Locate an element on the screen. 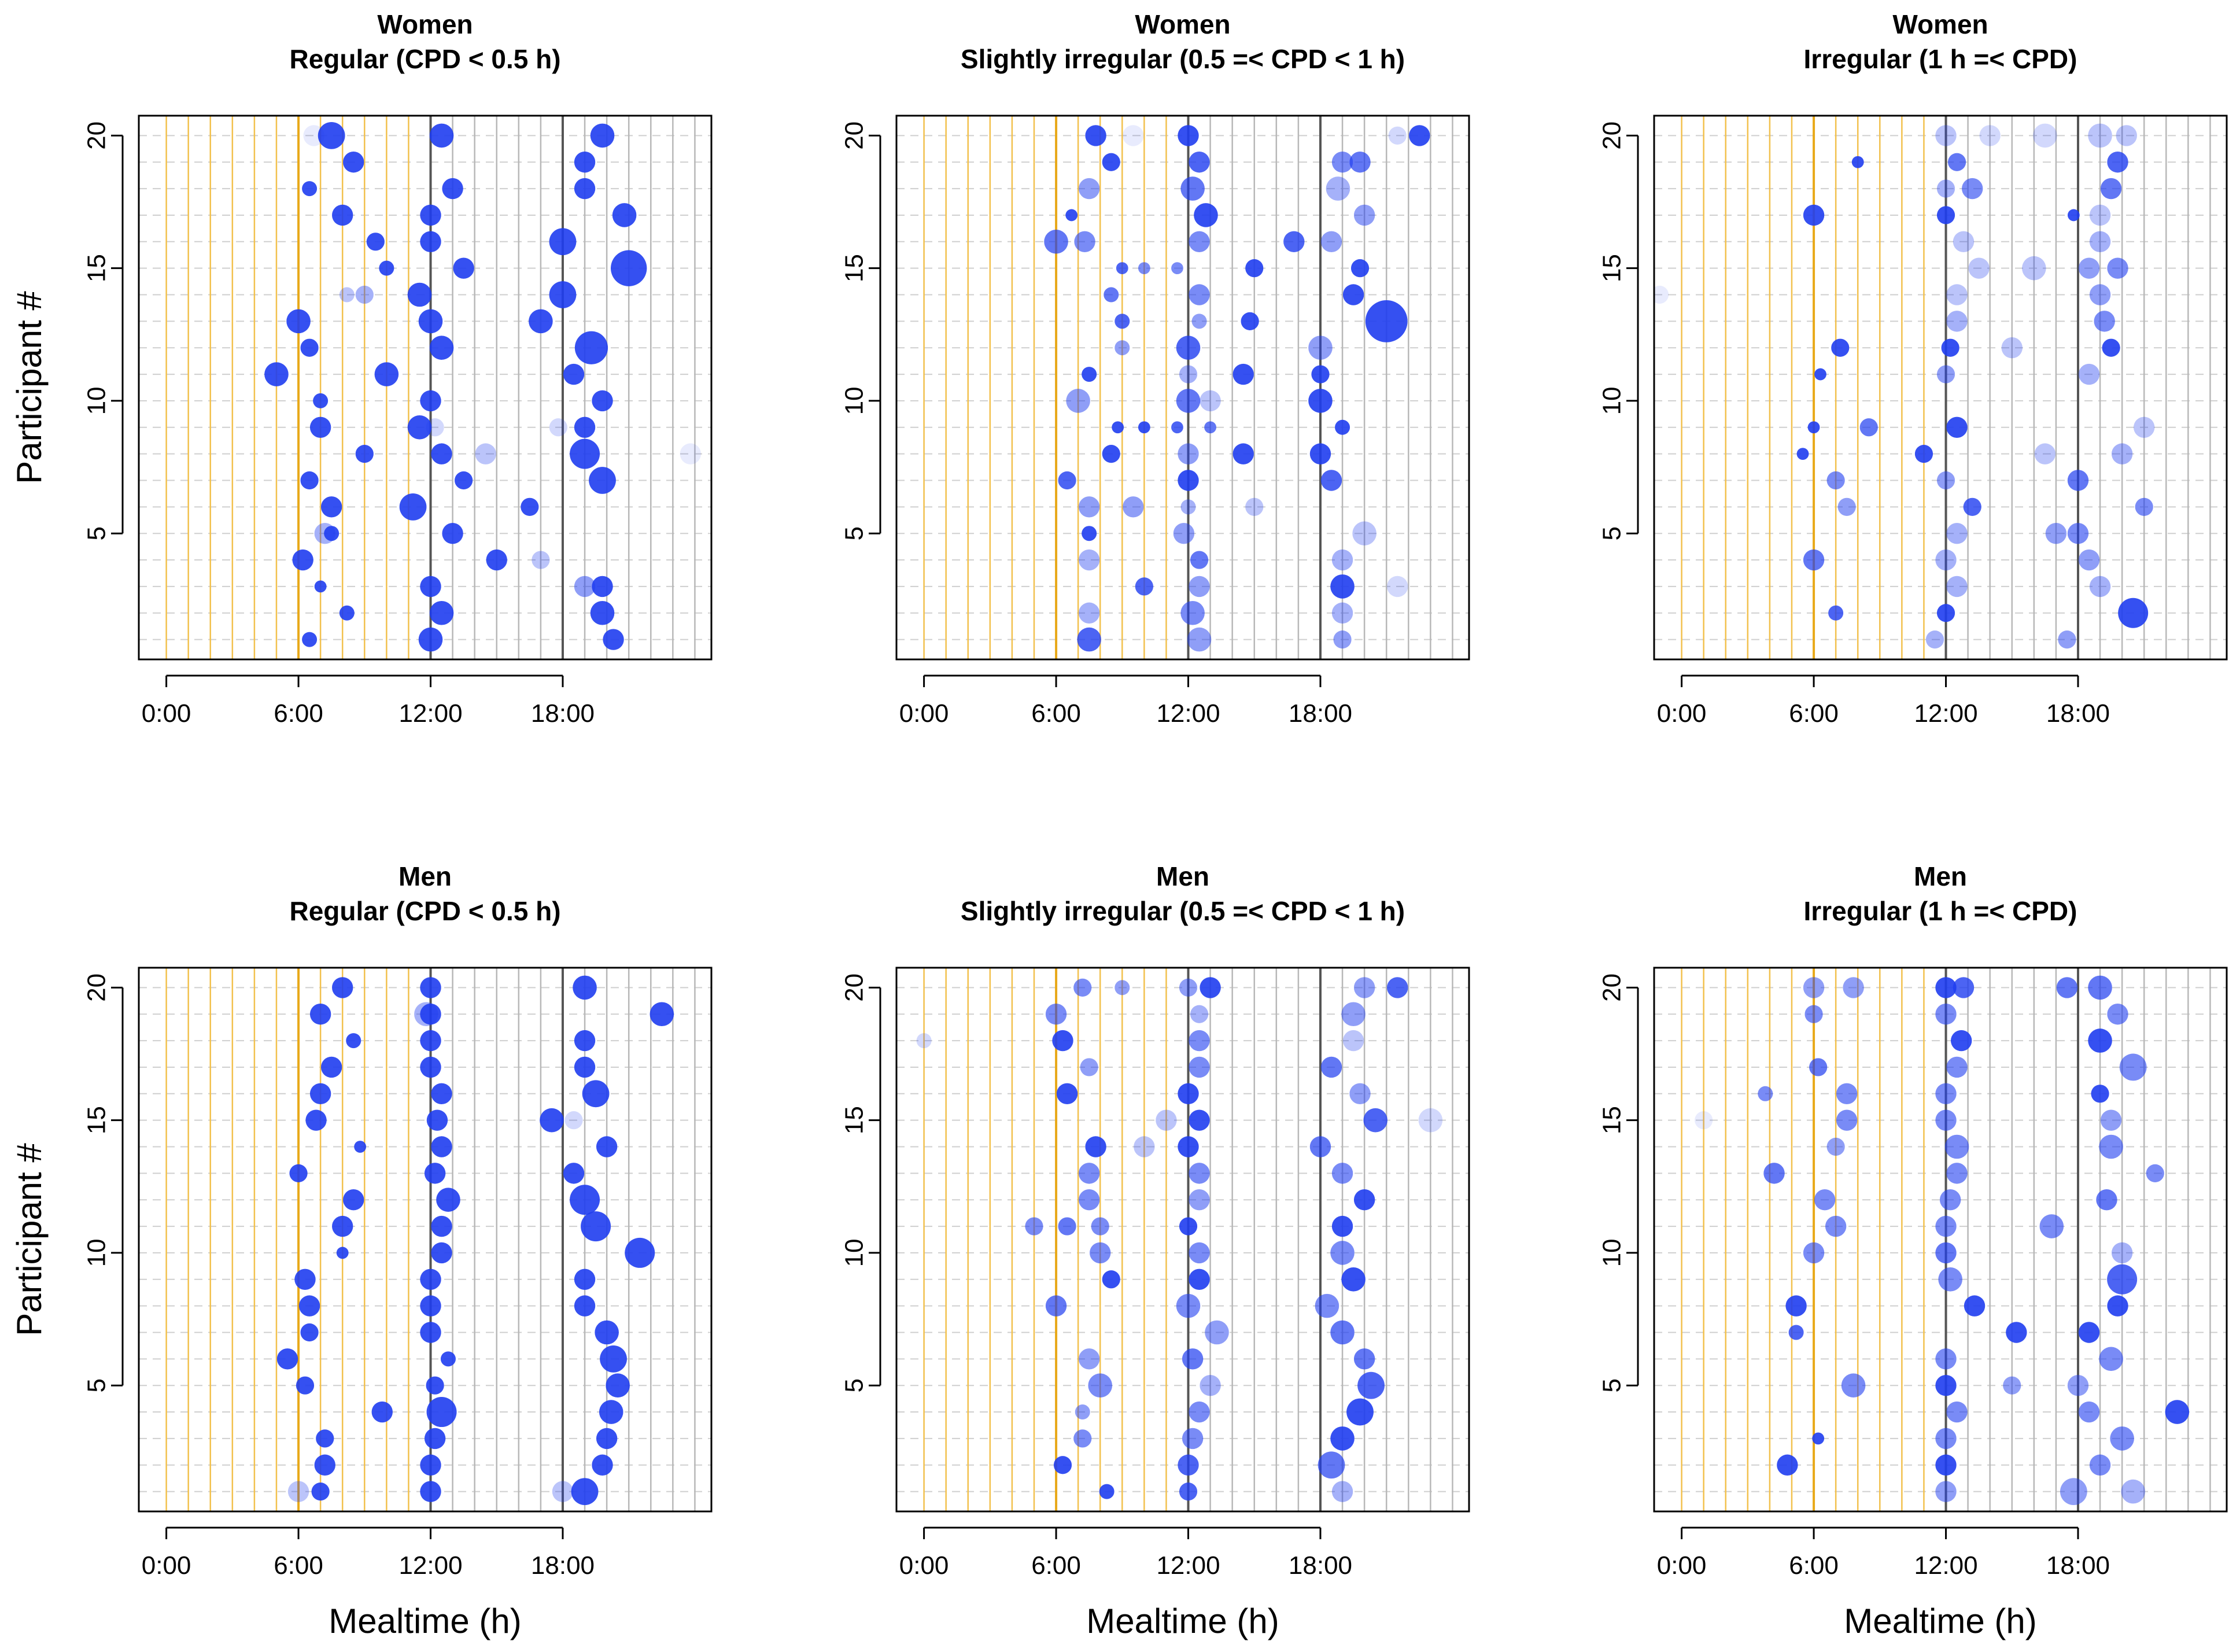  x-tick-label: 12:00 is located at coordinates (1946, 714).